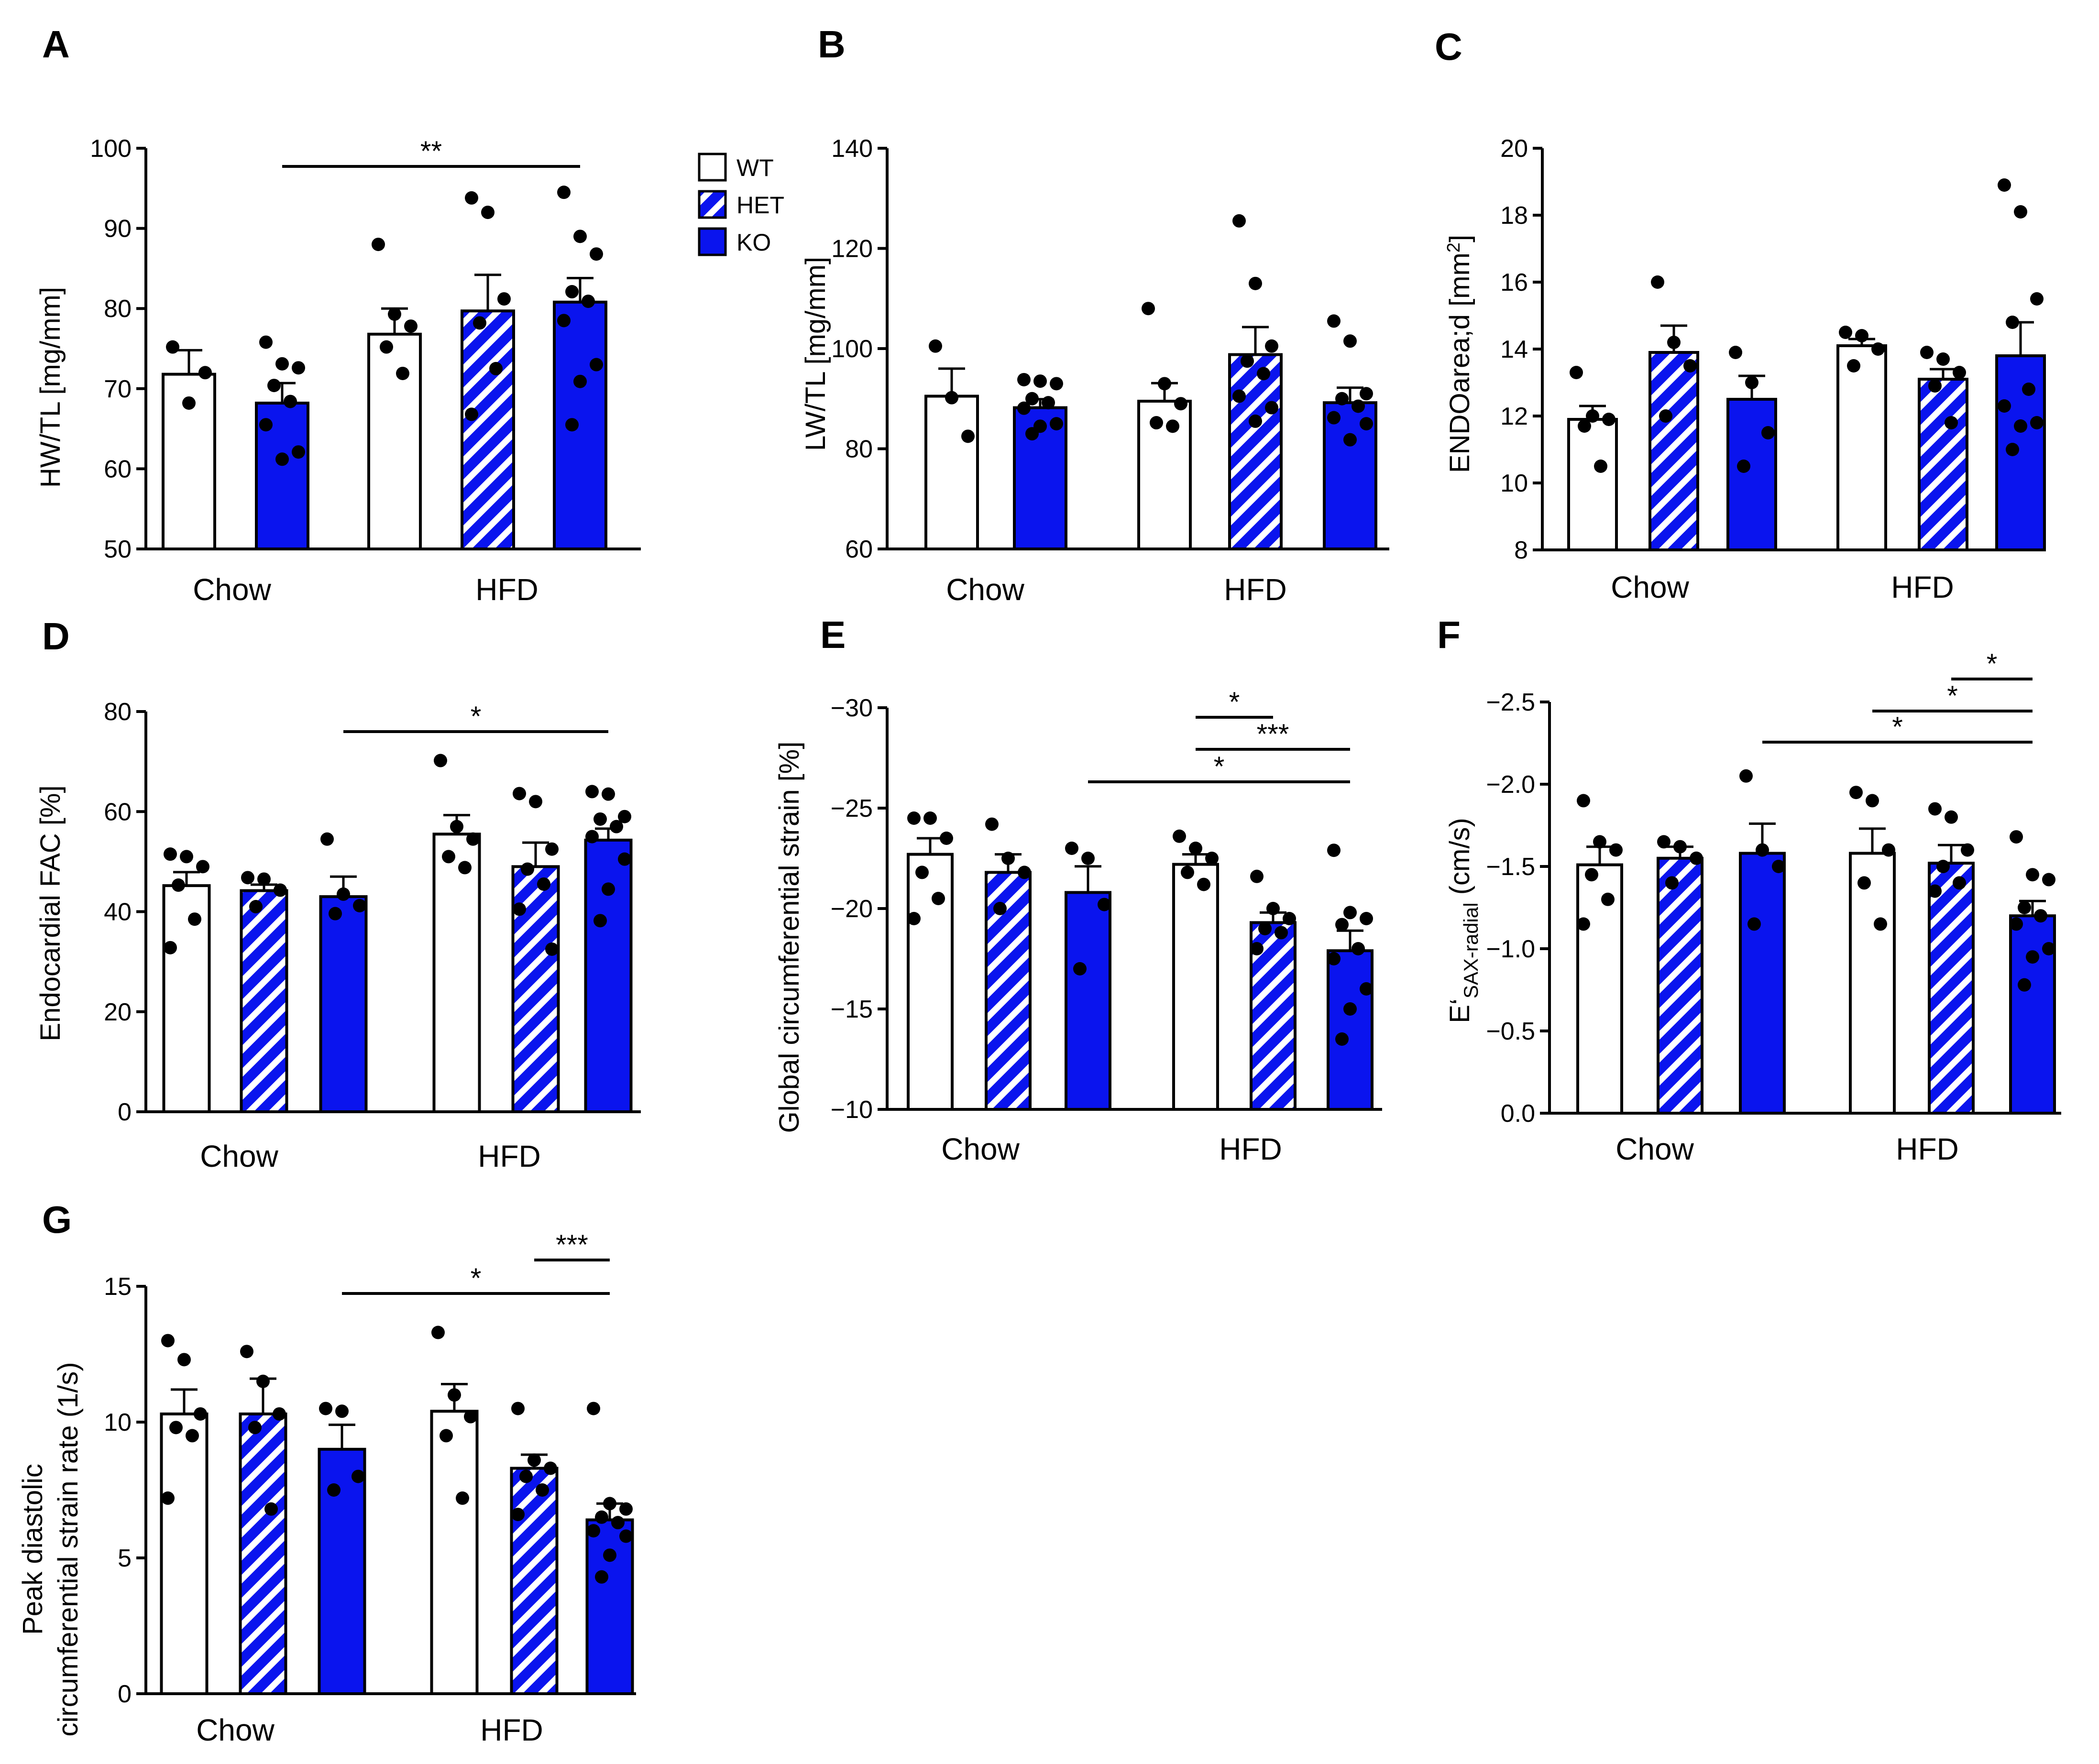 The width and height of the screenshot is (2099, 1764). I want to click on y-tick-label: 80, so click(118, 309).